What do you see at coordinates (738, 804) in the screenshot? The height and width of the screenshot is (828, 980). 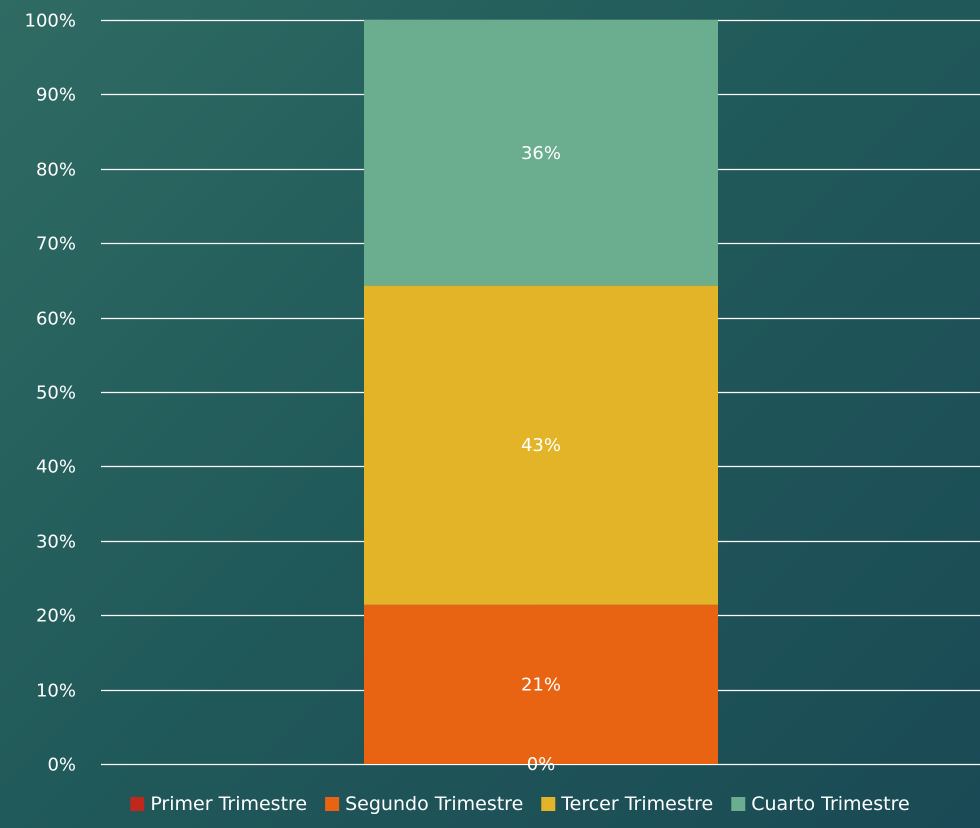 I see `legend-swatch-cuarto-trimestre` at bounding box center [738, 804].